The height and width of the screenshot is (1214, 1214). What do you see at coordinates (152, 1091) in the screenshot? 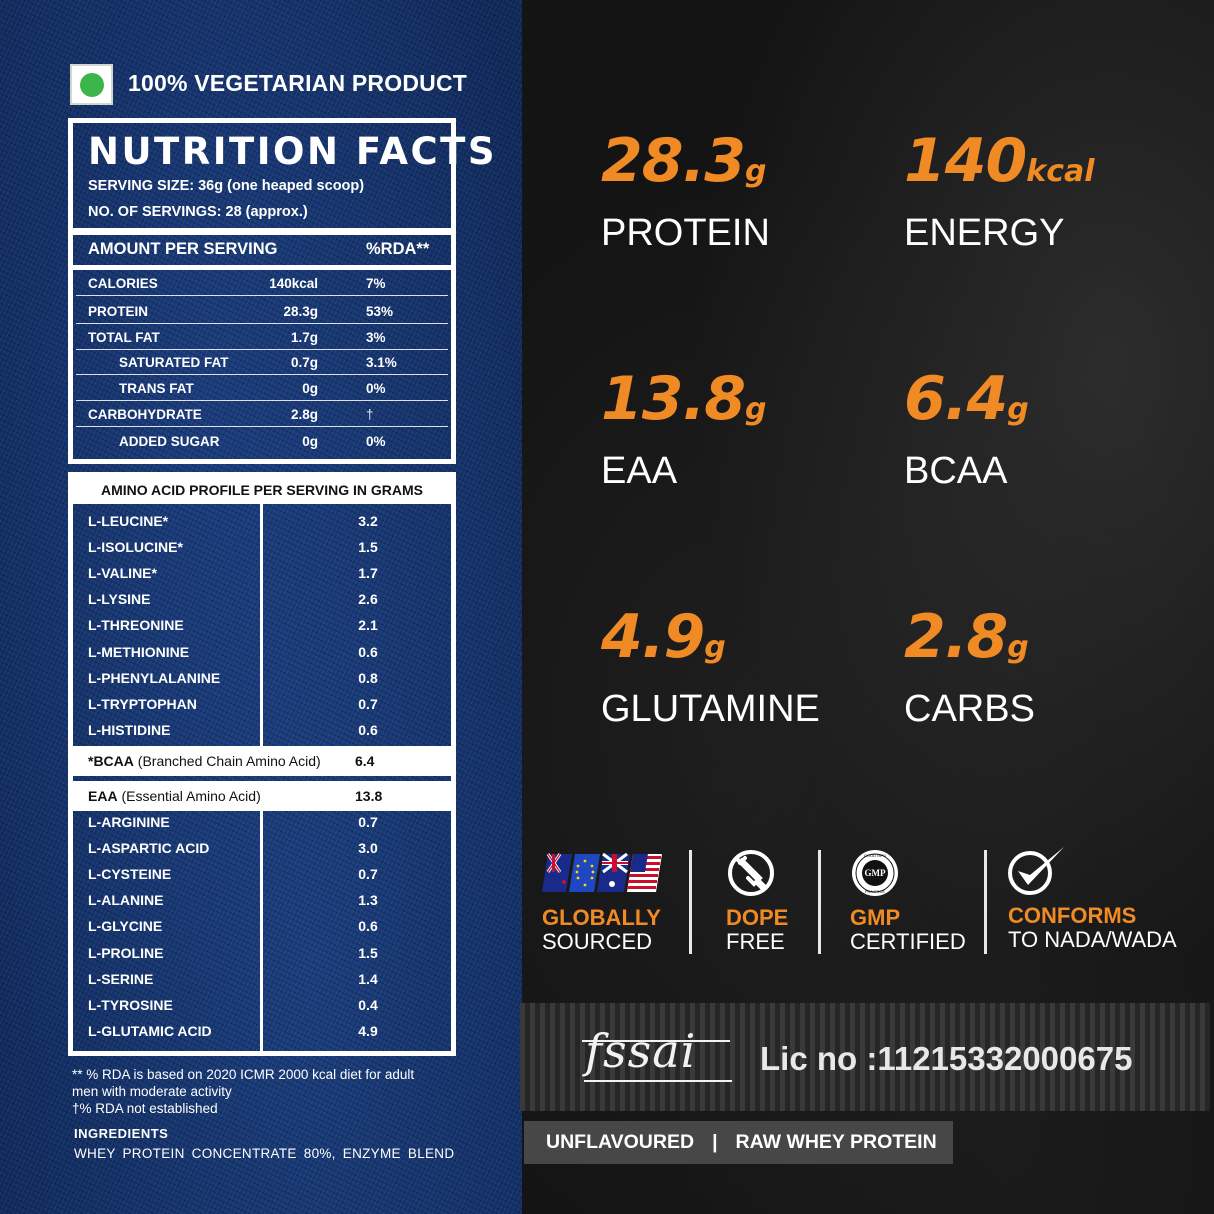
I see `rda-note-line-2: men with moderate activity` at bounding box center [152, 1091].